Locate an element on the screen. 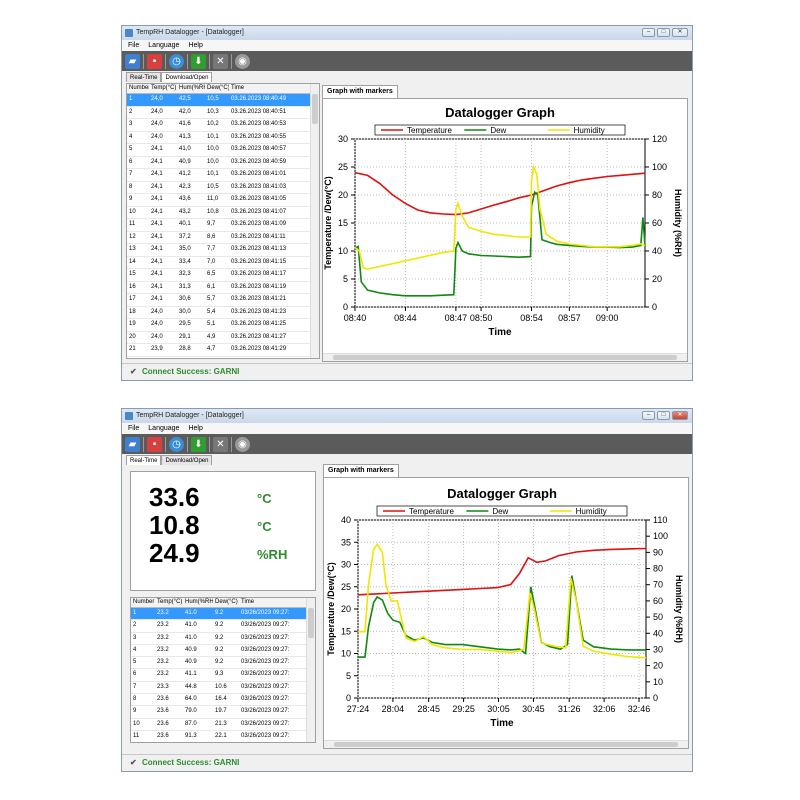 This screenshot has height=800, width=800. y-tick-label: 30 is located at coordinates (346, 565).